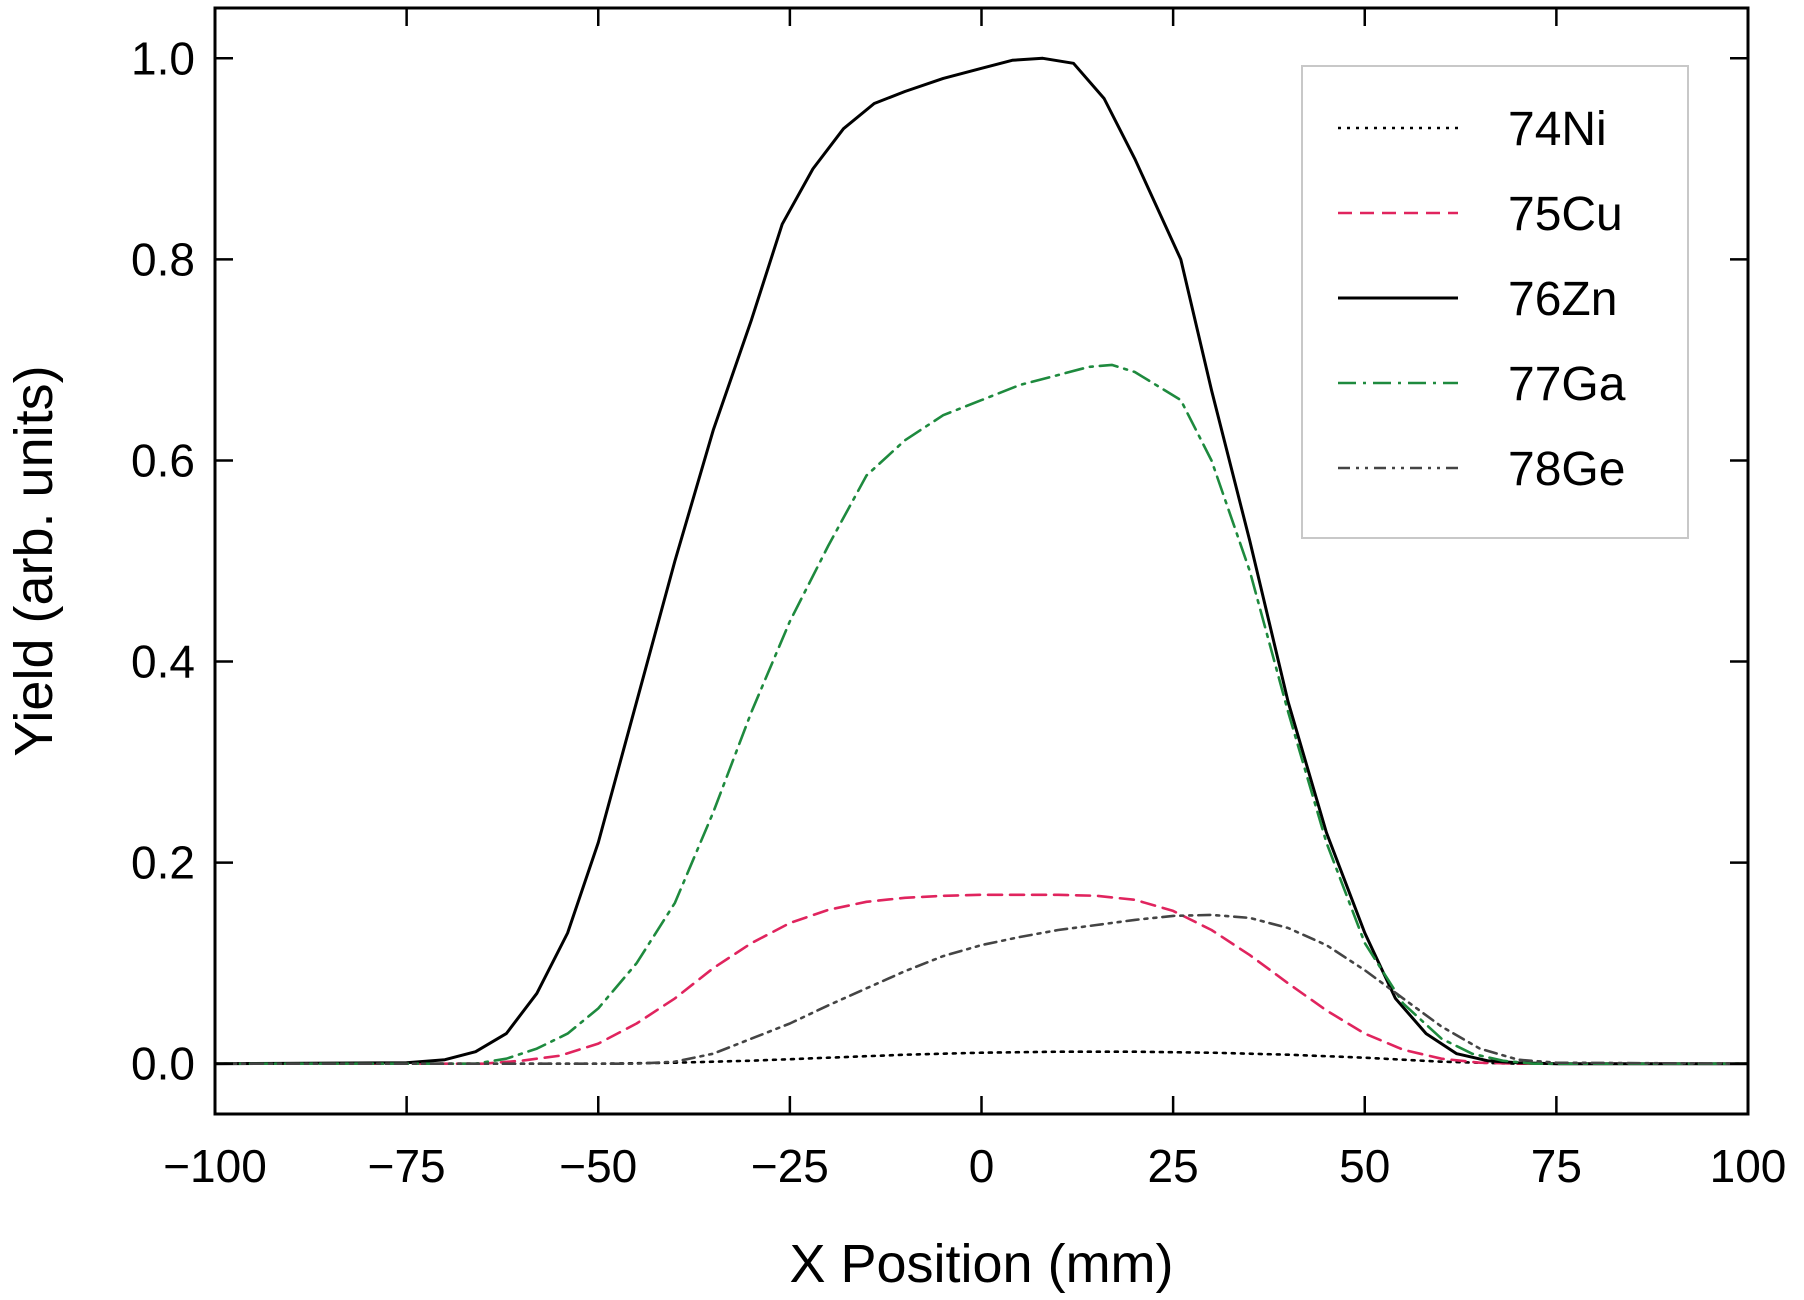 This screenshot has height=1300, width=1804. Describe the element at coordinates (407, 1166) in the screenshot. I see `x-tick-label: −75` at that location.